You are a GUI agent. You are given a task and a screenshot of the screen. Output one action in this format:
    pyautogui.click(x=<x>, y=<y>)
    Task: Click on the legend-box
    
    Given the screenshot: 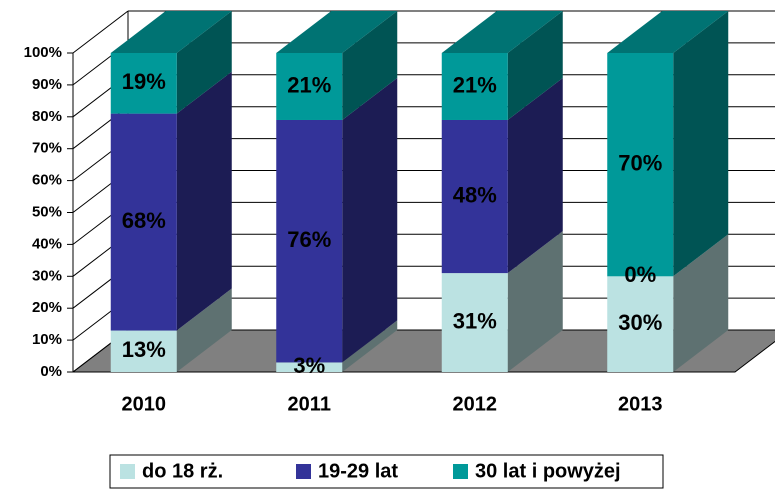 What is the action you would take?
    pyautogui.click(x=386, y=471)
    